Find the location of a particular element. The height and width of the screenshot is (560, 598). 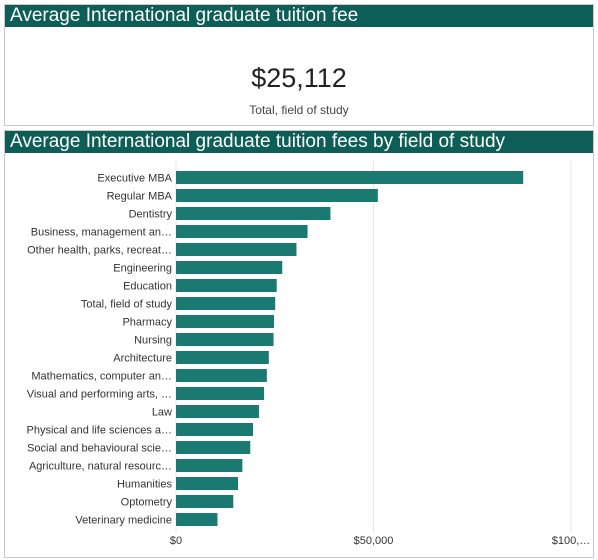

category-label: Architecture is located at coordinates (142, 359).